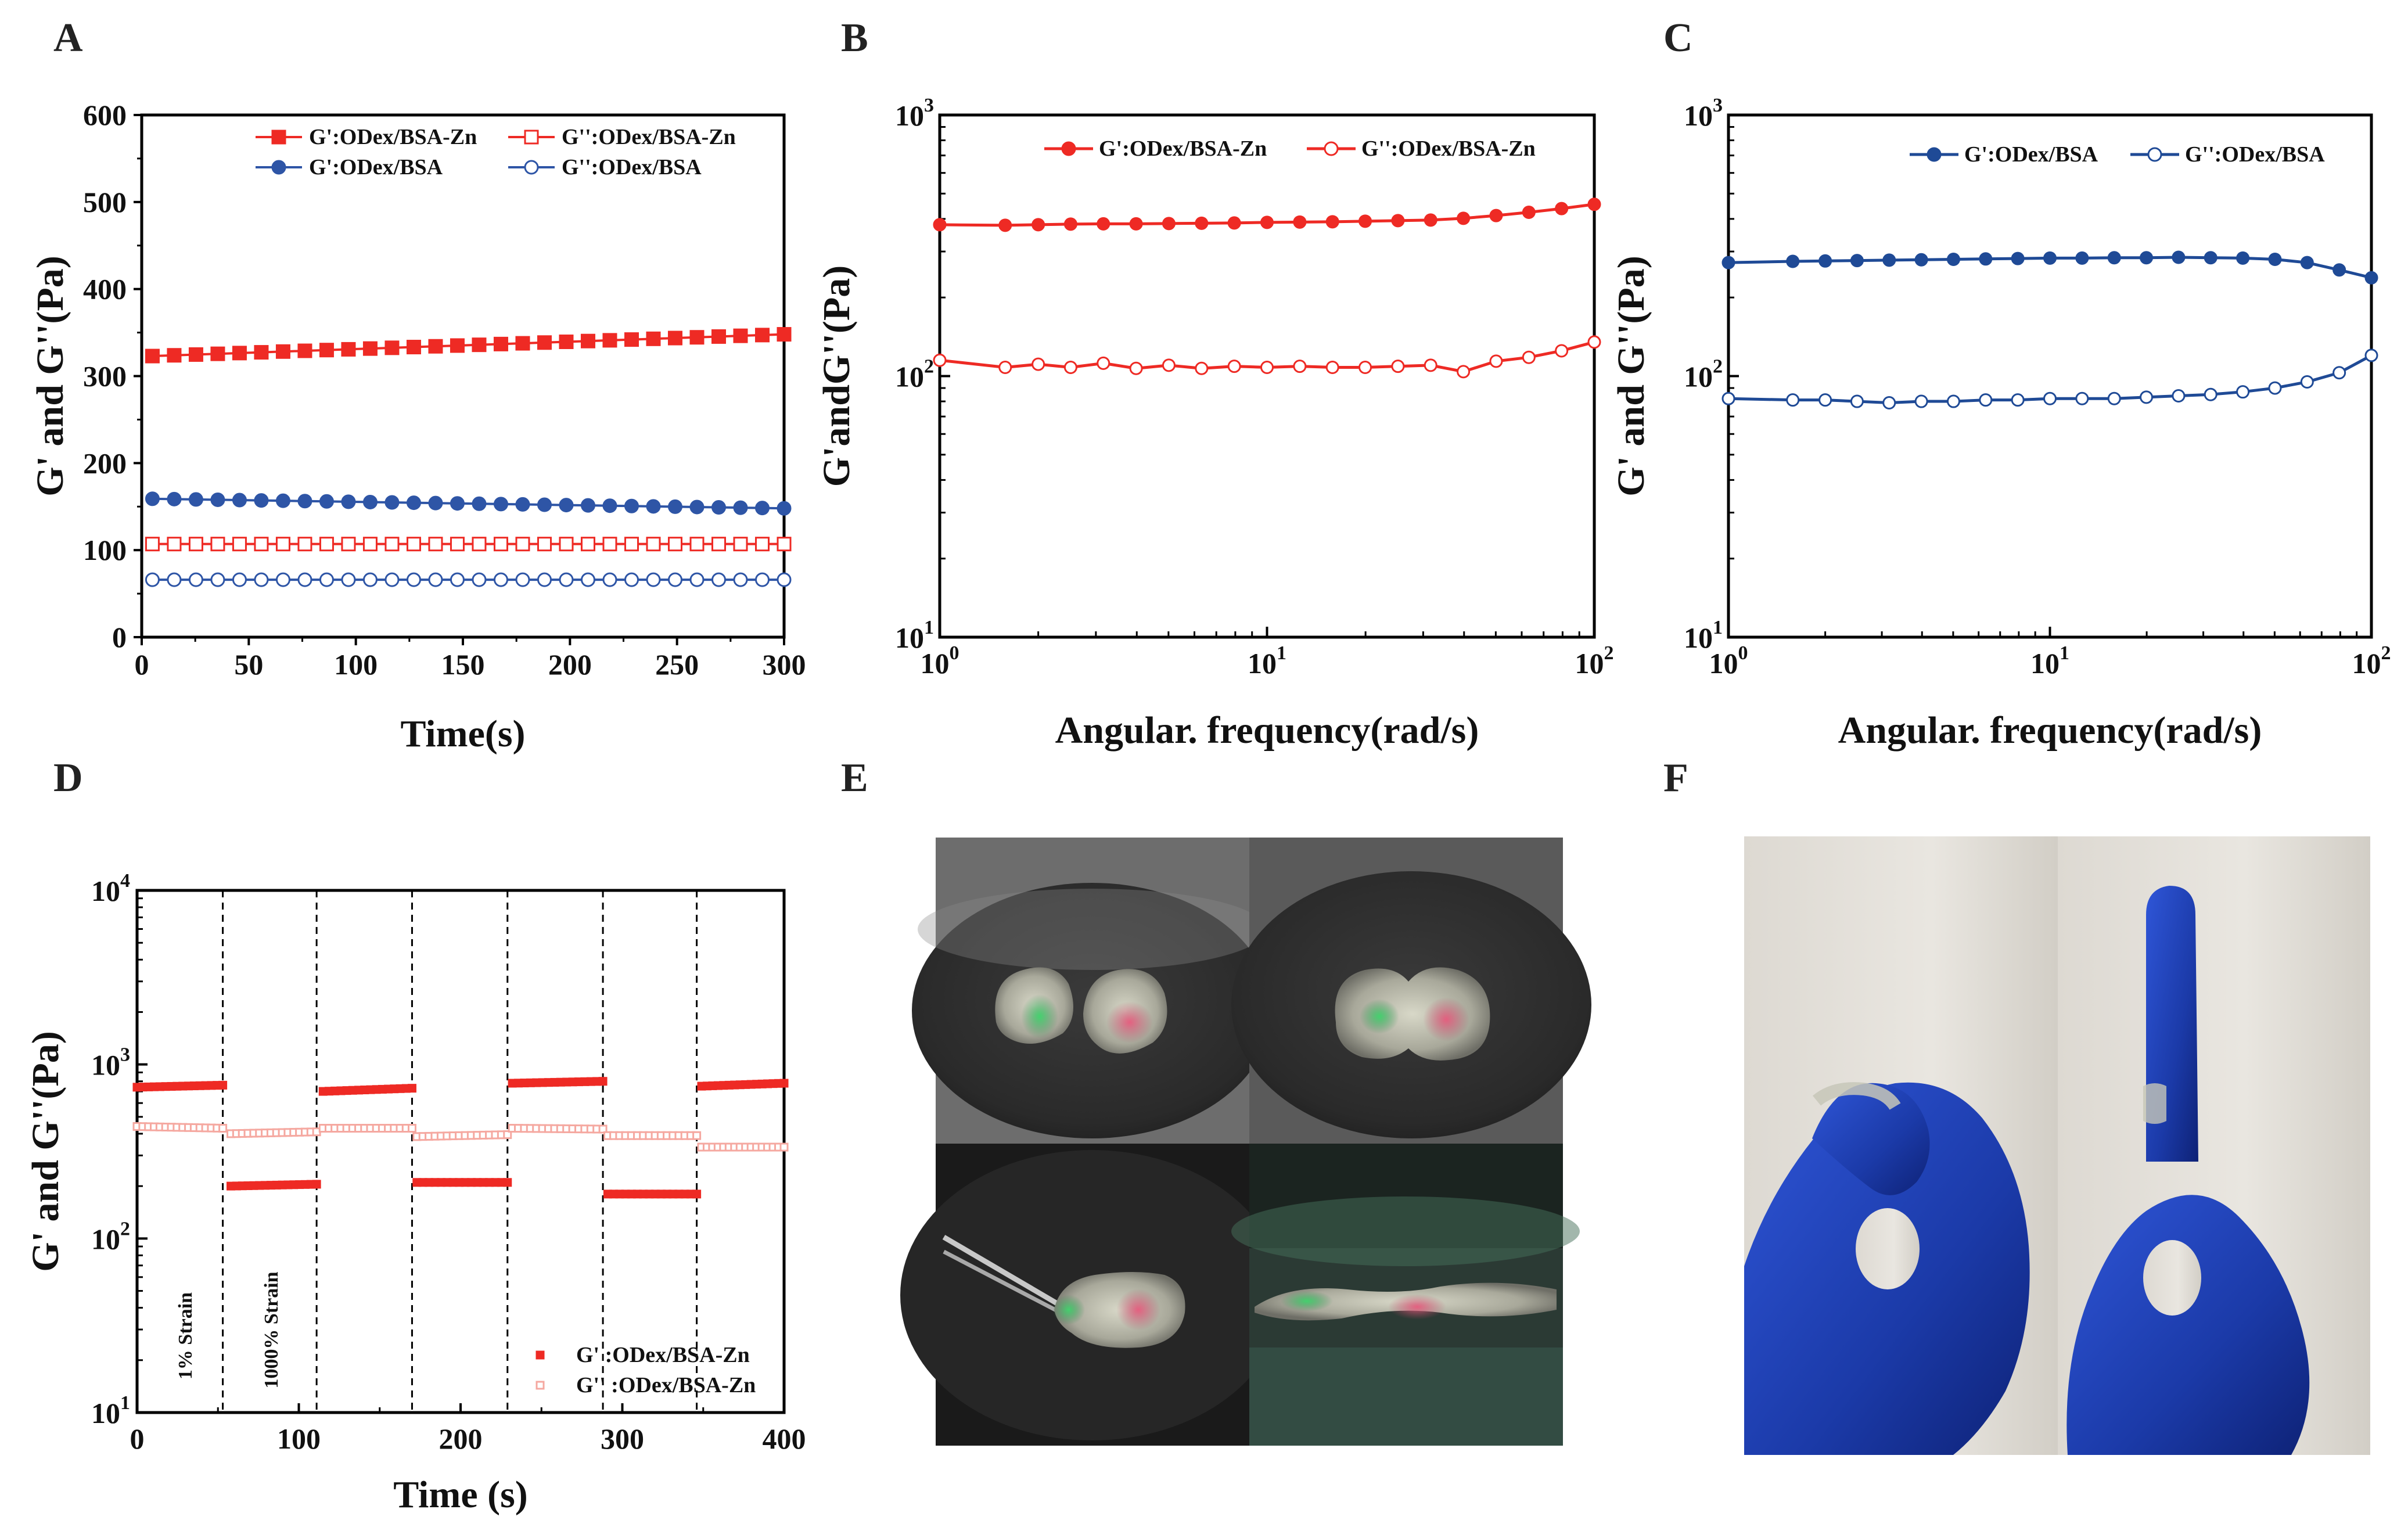 This screenshot has width=2408, height=1538. Describe the element at coordinates (125, 1228) in the screenshot. I see `y-tick-label-d-exp: 2` at that location.